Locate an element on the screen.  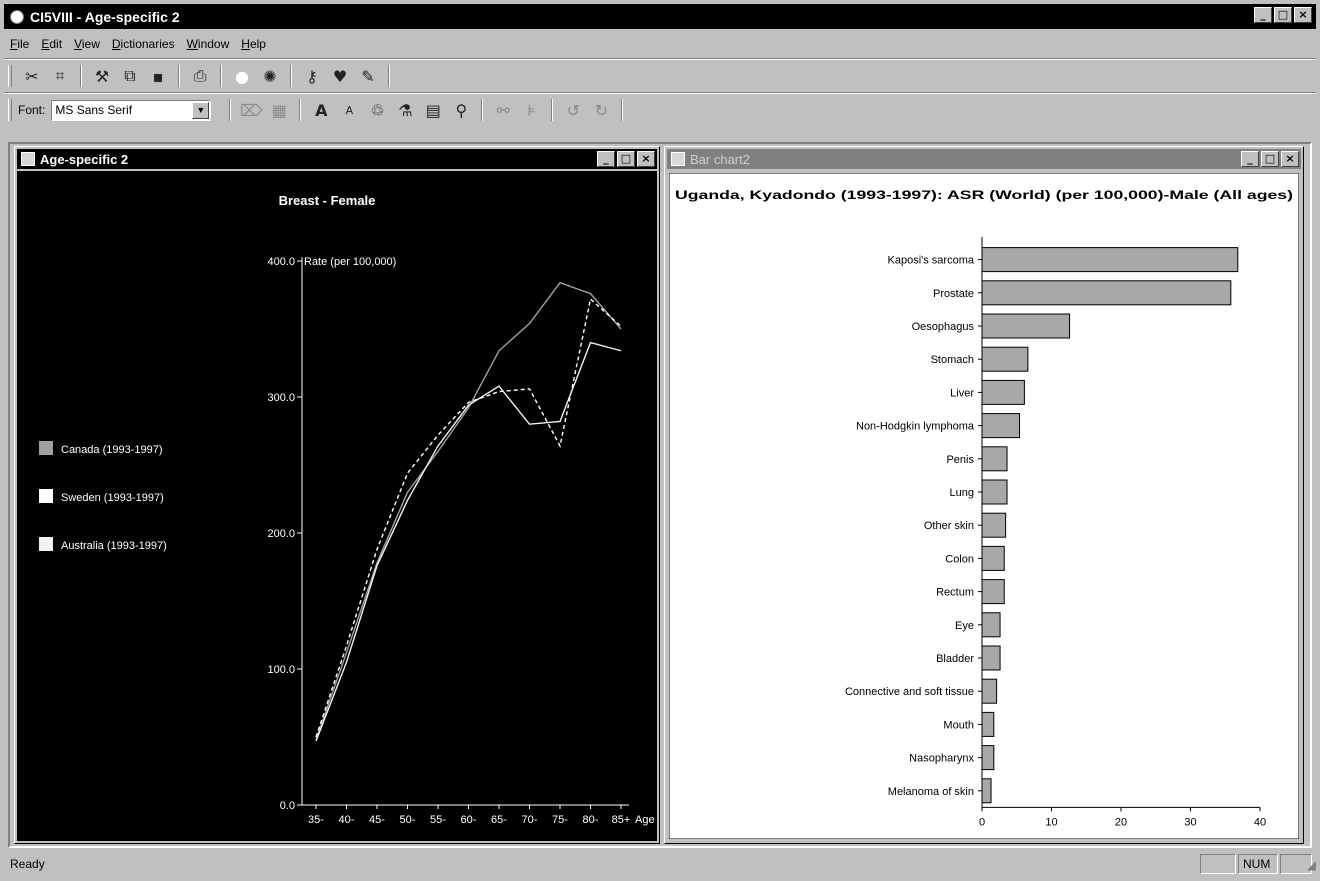
pen-icon: ✎ is located at coordinates (368, 76).